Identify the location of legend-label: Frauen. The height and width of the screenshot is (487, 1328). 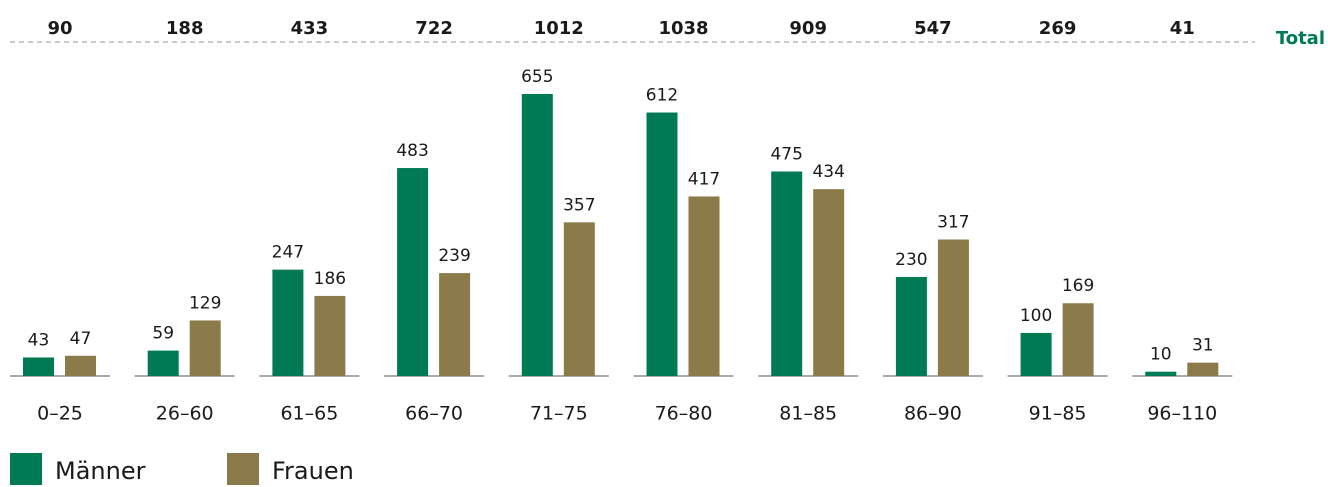
(313, 471).